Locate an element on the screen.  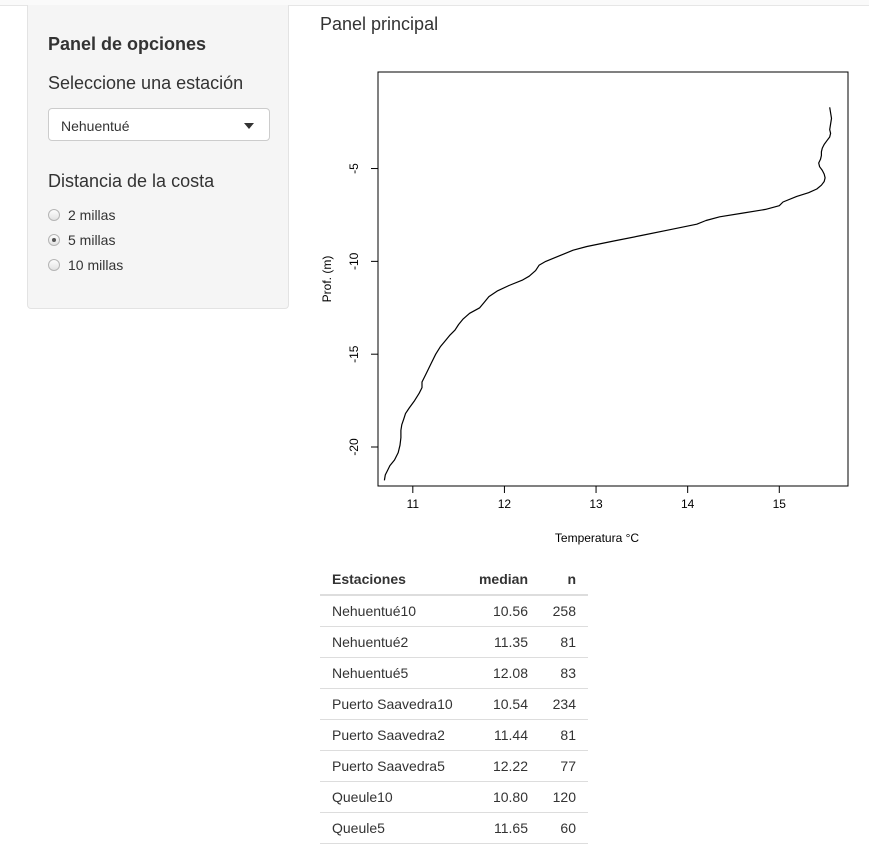
cell-n: 258 is located at coordinates (564, 611).